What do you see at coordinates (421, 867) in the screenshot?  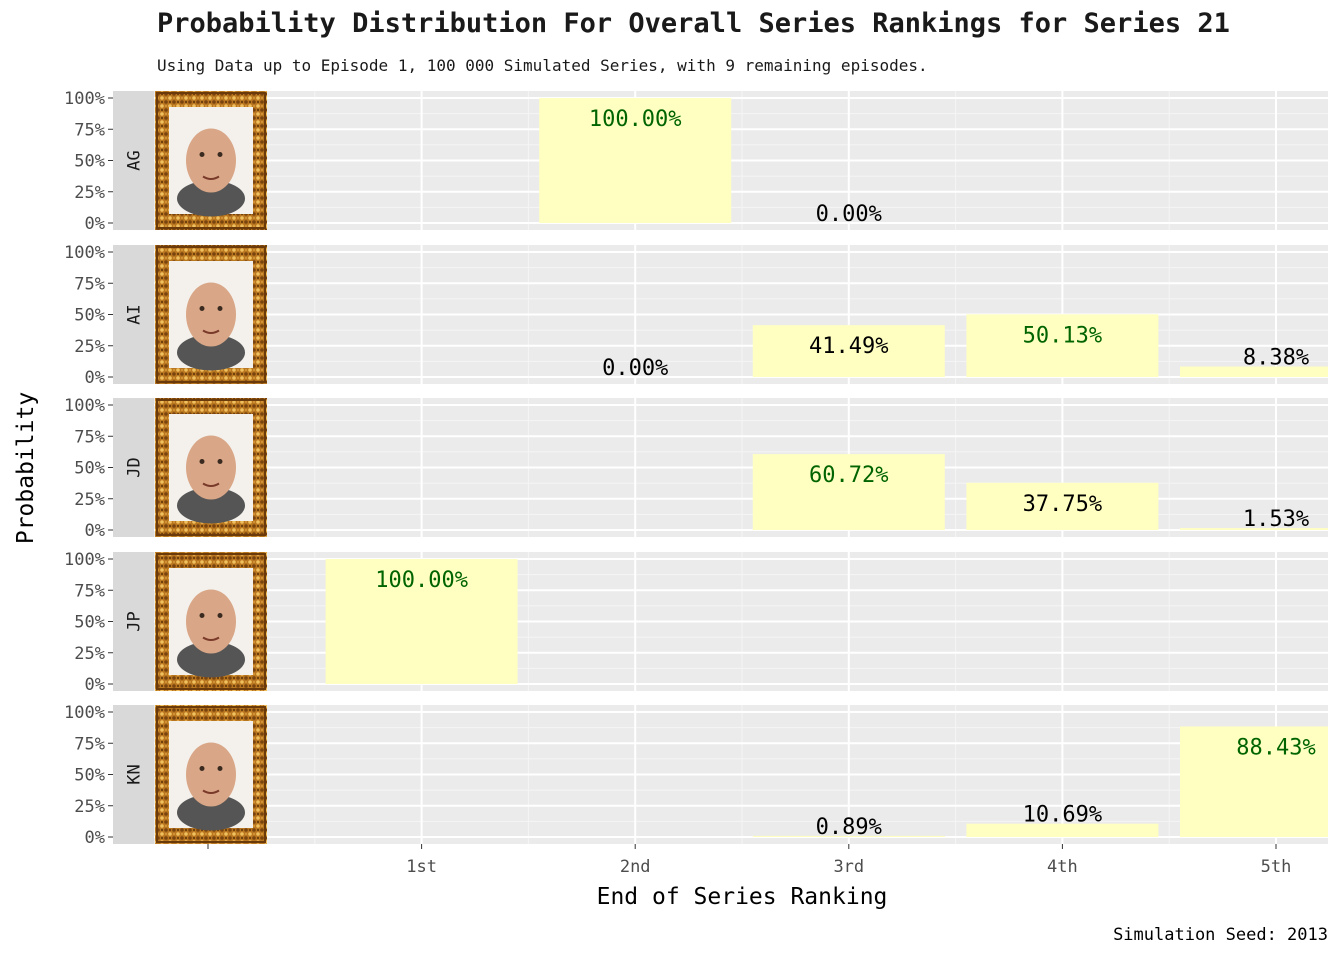 I see `x-tick-label: 1st` at bounding box center [421, 867].